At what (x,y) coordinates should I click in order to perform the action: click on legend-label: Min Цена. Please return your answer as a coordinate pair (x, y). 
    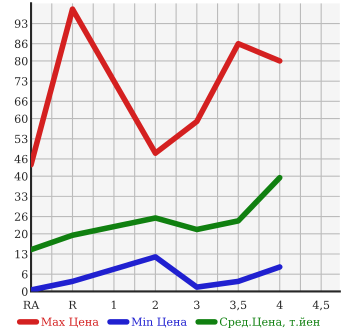
    Looking at the image, I should click on (159, 323).